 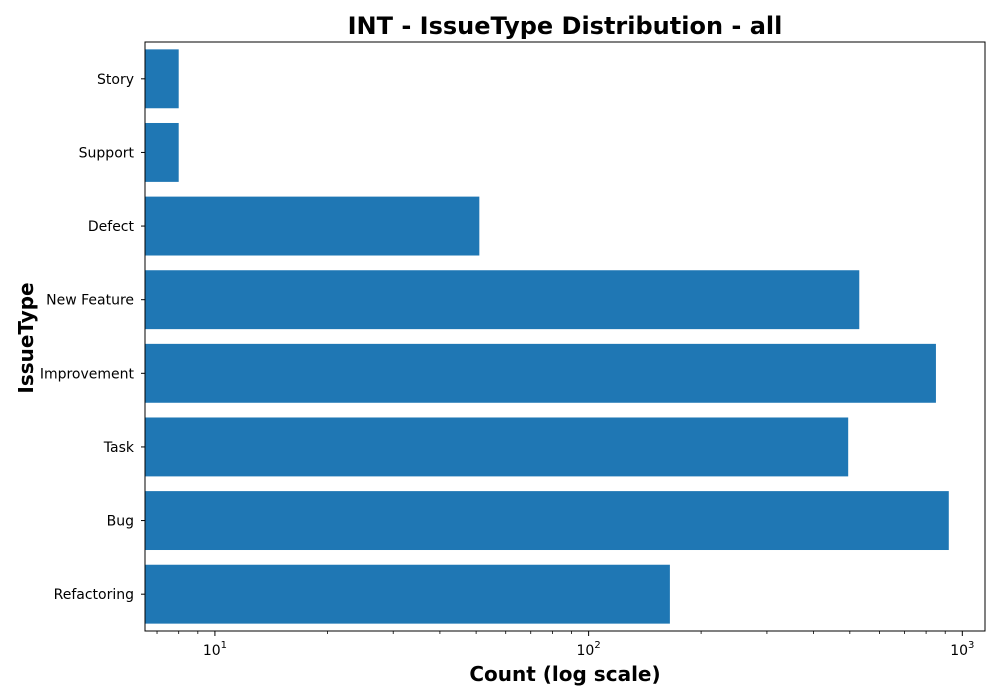 I want to click on y-tick-label-bug: Bug, so click(x=120, y=522).